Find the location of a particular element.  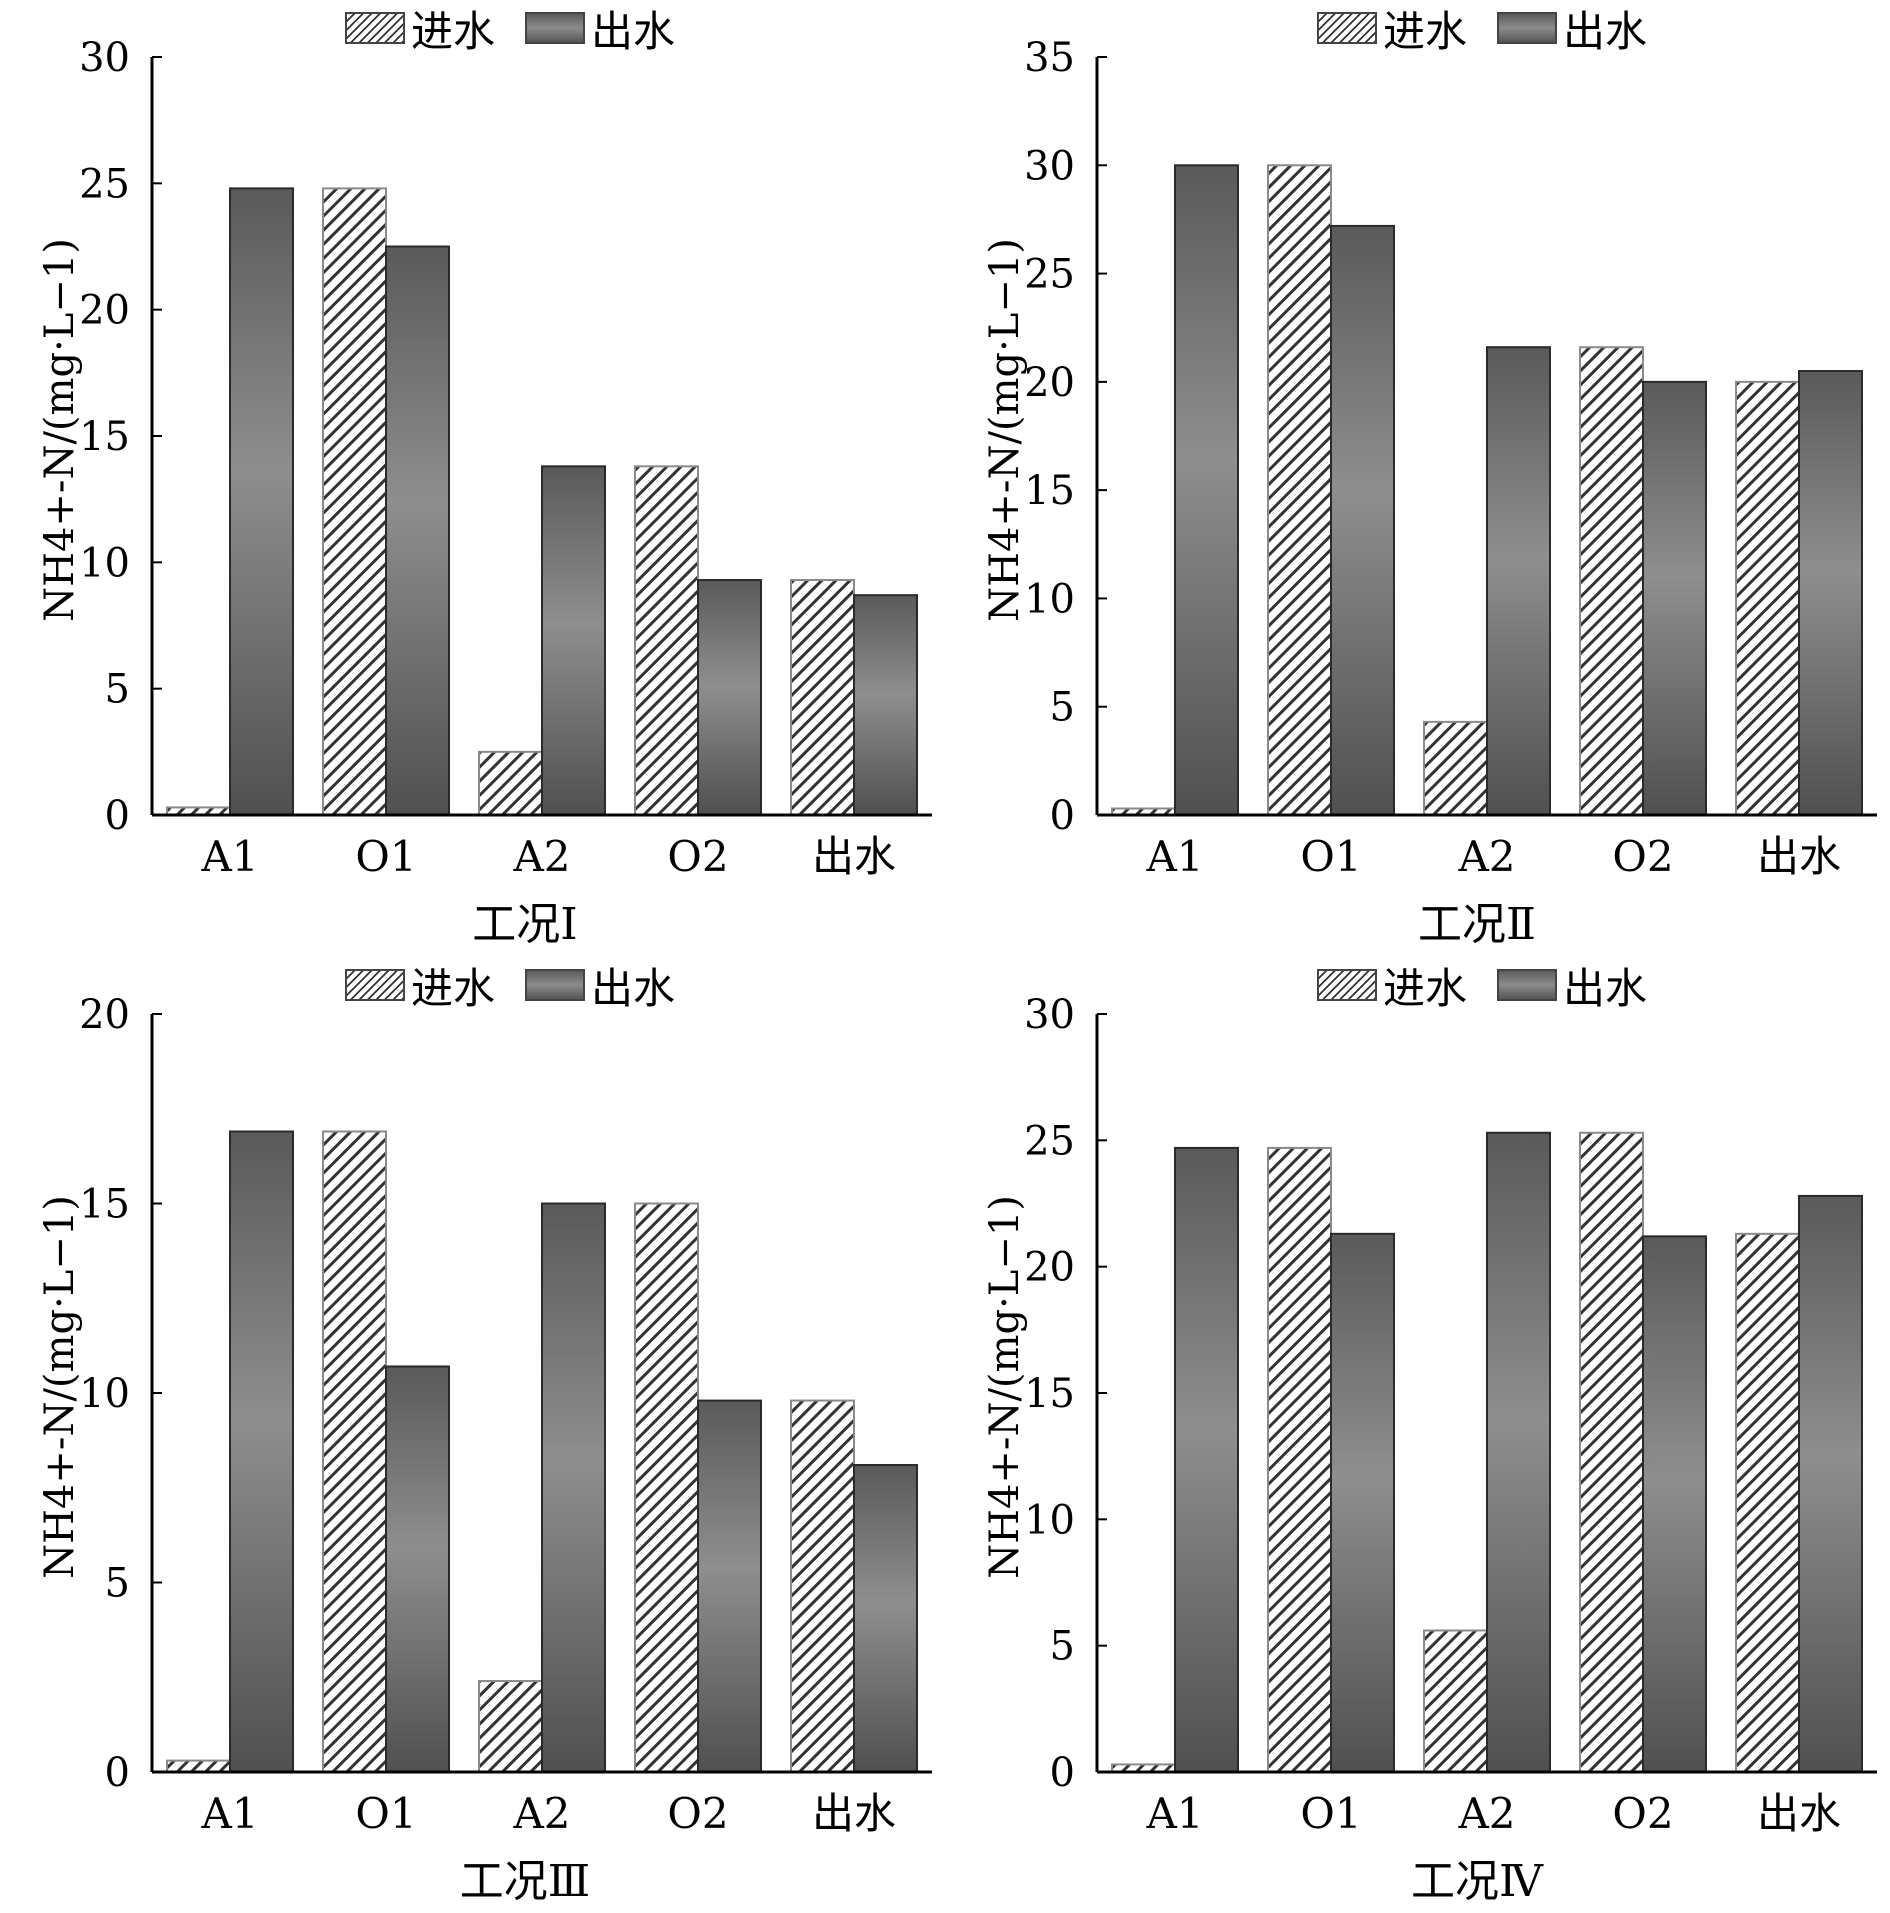

y-tick-label: 35 is located at coordinates (1049, 58).